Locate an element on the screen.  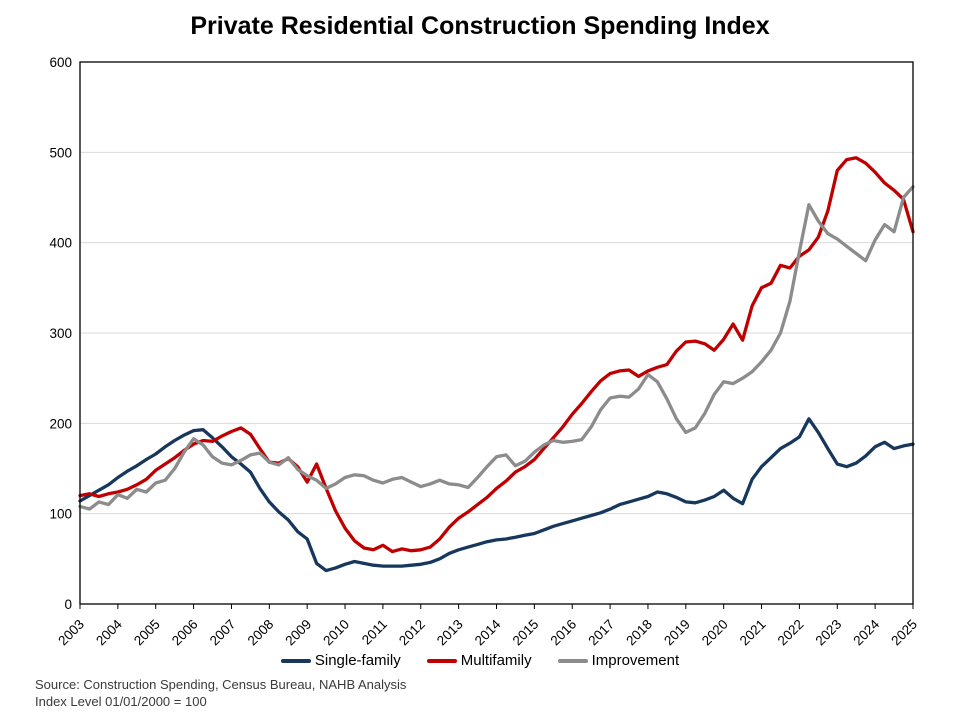
x-tick-label: 2017 is located at coordinates (601, 633).